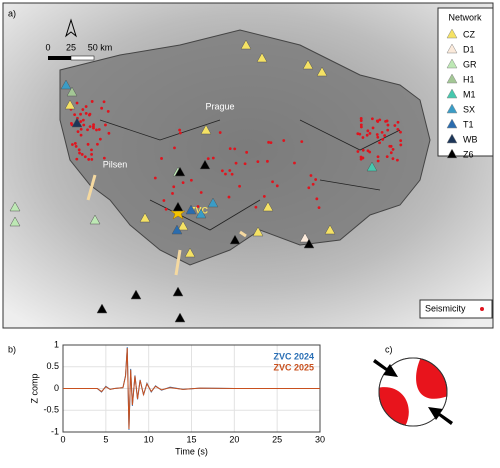 The height and width of the screenshot is (468, 500). What do you see at coordinates (293, 367) in the screenshot?
I see `legend-label: ZVC 2025` at bounding box center [293, 367].